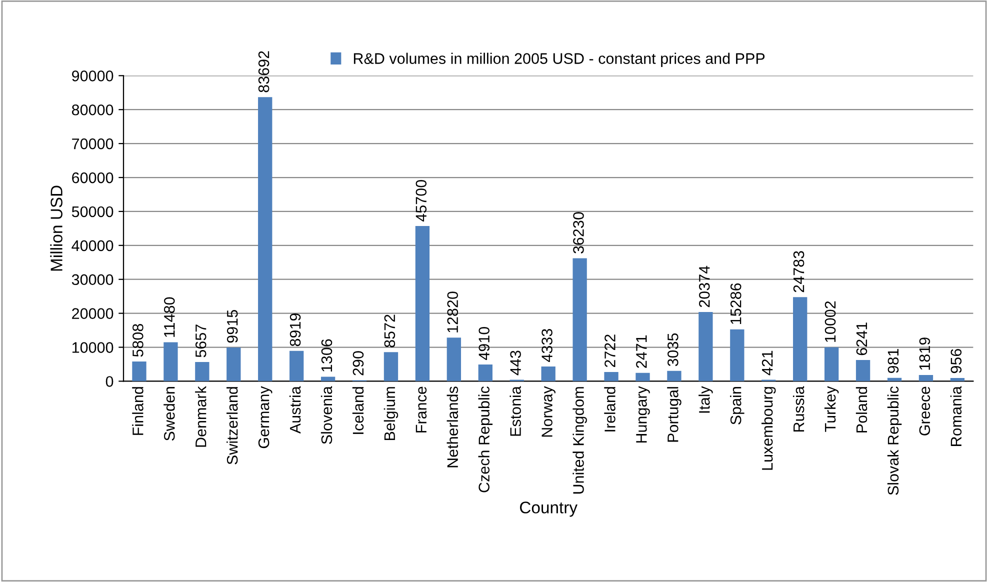  What do you see at coordinates (484, 343) in the screenshot?
I see `data-label: 4910` at bounding box center [484, 343].